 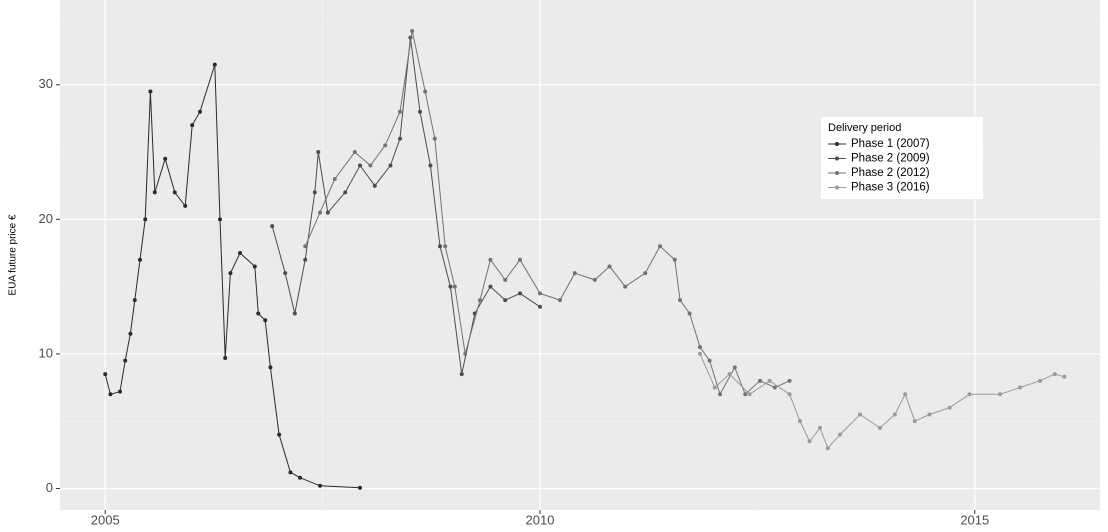 What do you see at coordinates (864, 128) in the screenshot?
I see `legend-title: Delivery period` at bounding box center [864, 128].